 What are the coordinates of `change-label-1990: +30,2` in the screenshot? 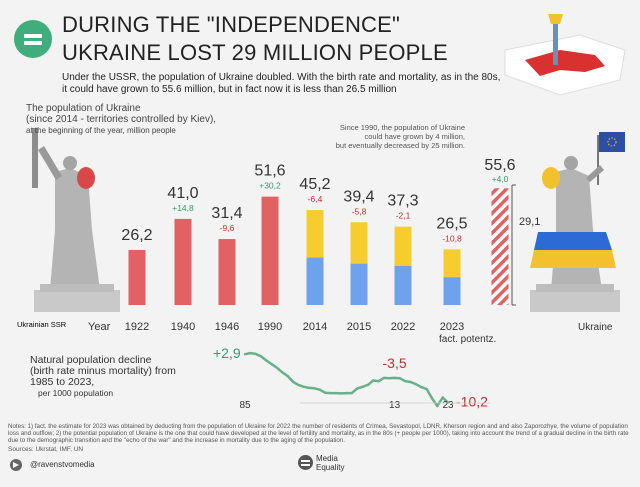 It's located at (270, 186).